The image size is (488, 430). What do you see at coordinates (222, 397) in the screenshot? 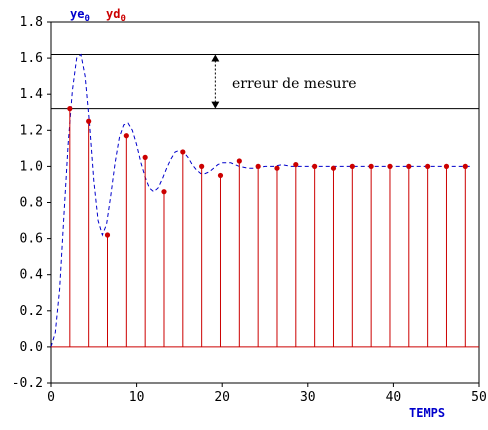
I see `x-tick-label: 20` at bounding box center [222, 397].